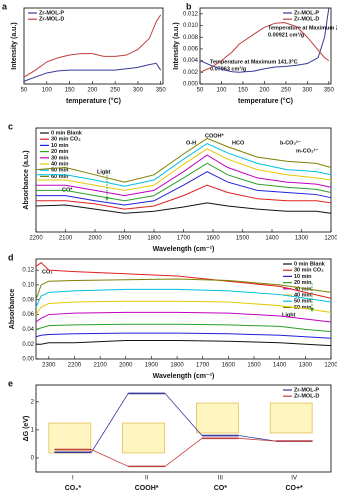 The image size is (337, 500). What do you see at coordinates (49, 366) in the screenshot?
I see `x-tick-label: 2300` at bounding box center [49, 366].